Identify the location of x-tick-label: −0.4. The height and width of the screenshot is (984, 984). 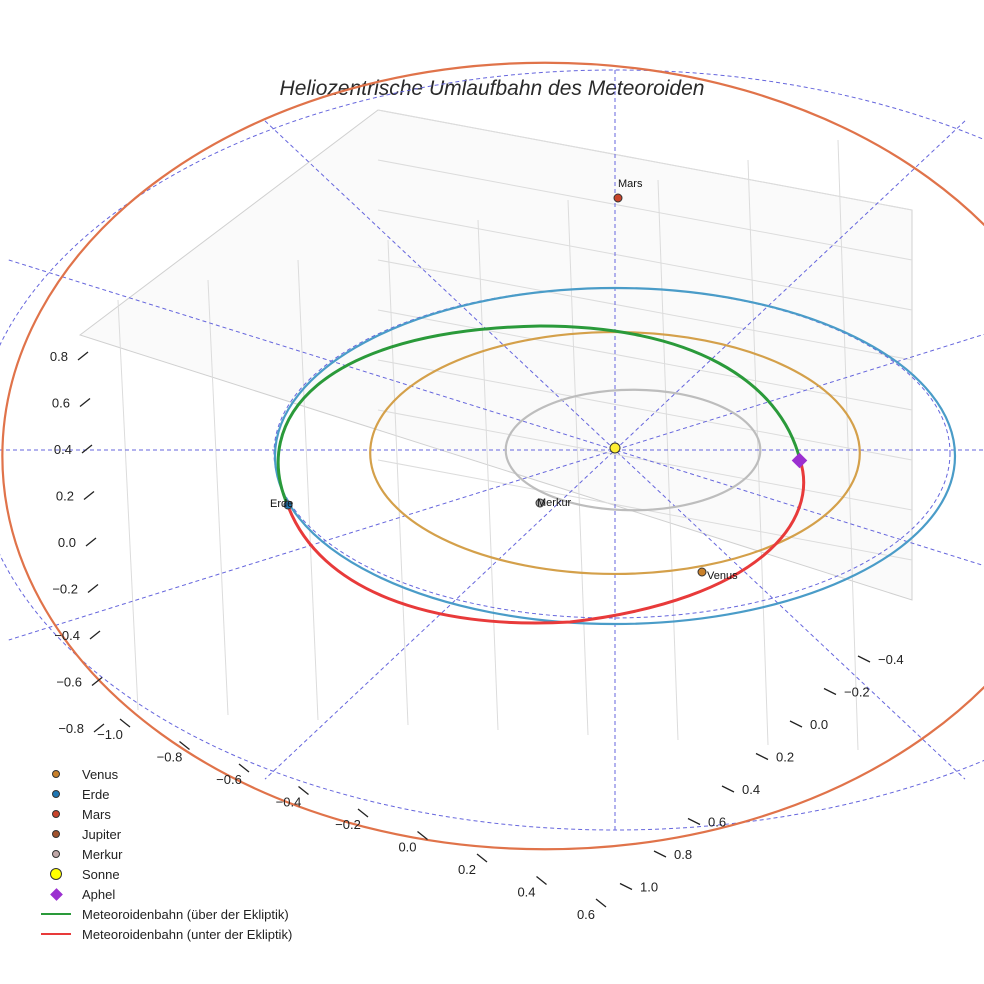
(289, 802).